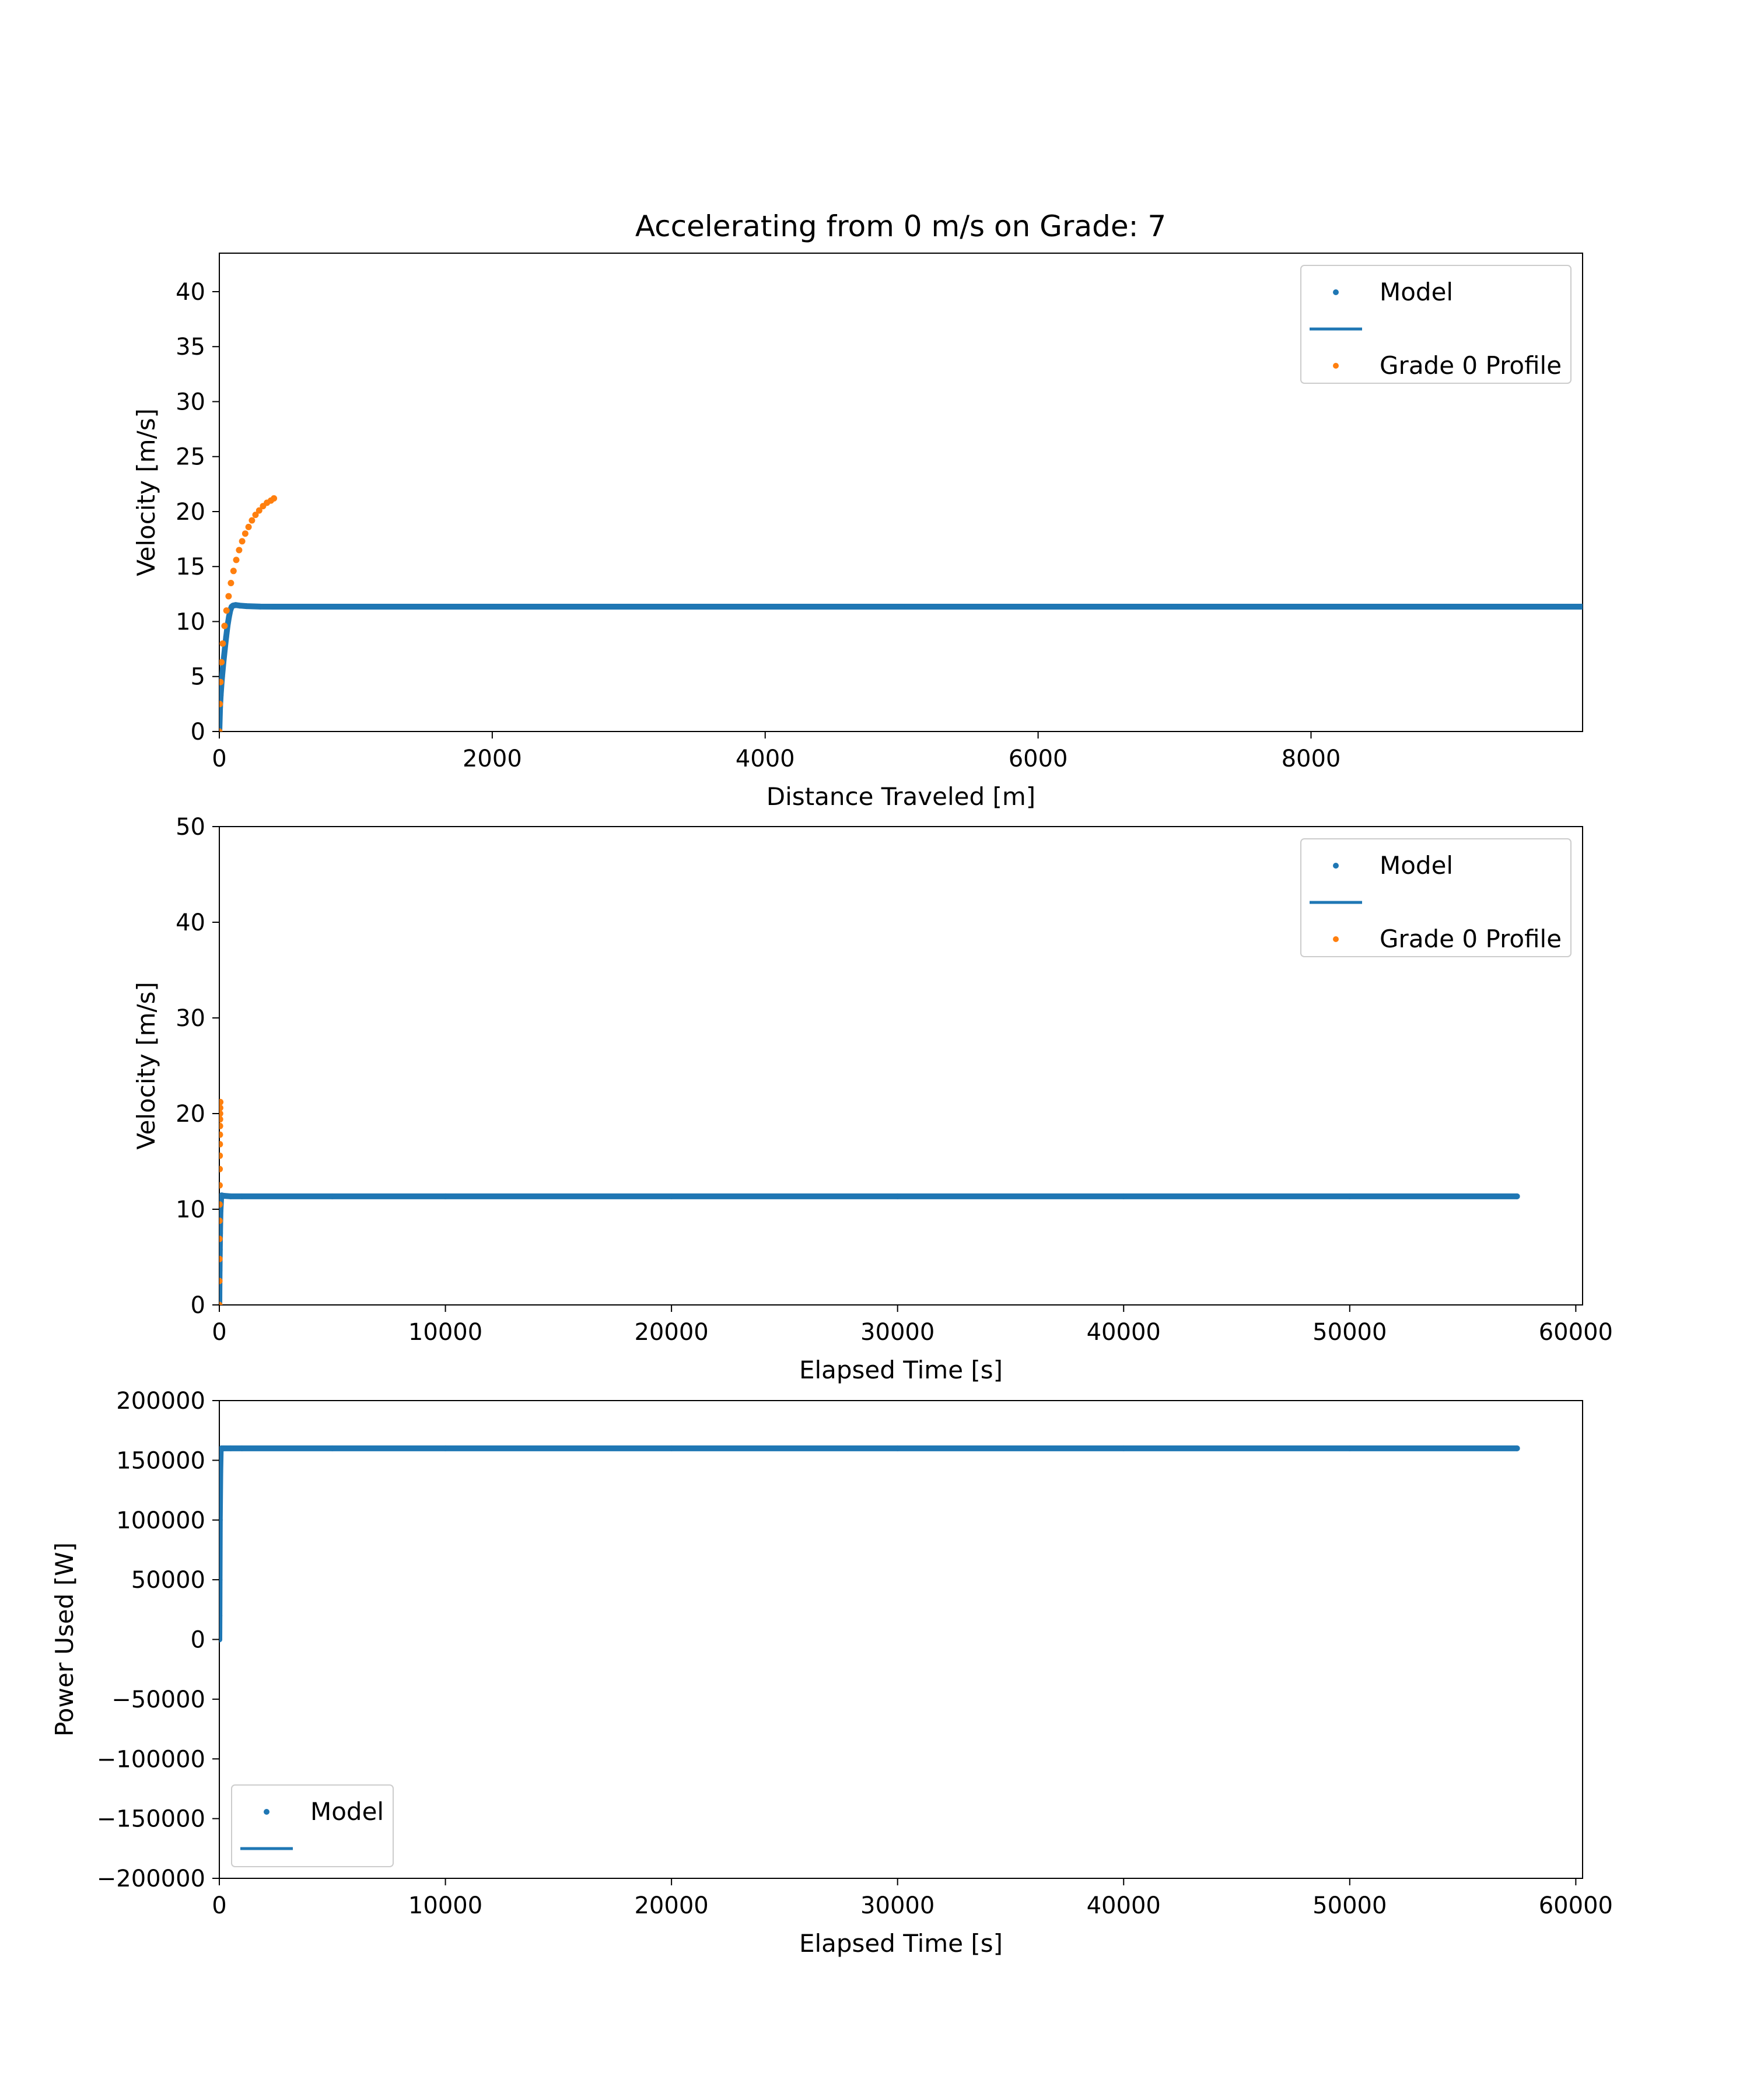 This screenshot has width=1750, height=2100. What do you see at coordinates (168, 1580) in the screenshot?
I see `y-tick-label: 50000` at bounding box center [168, 1580].